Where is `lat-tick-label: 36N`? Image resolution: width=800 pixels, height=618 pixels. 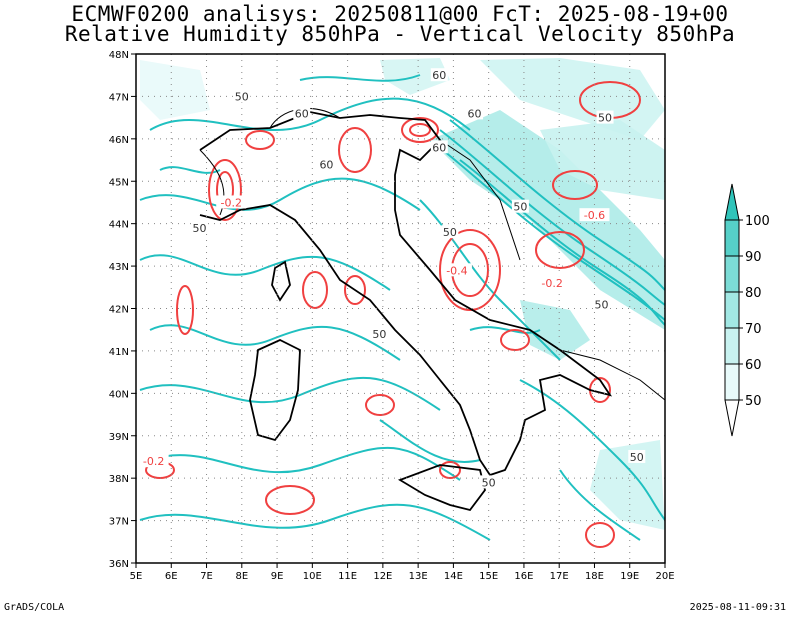 lat-tick-label: 36N is located at coordinates (119, 564).